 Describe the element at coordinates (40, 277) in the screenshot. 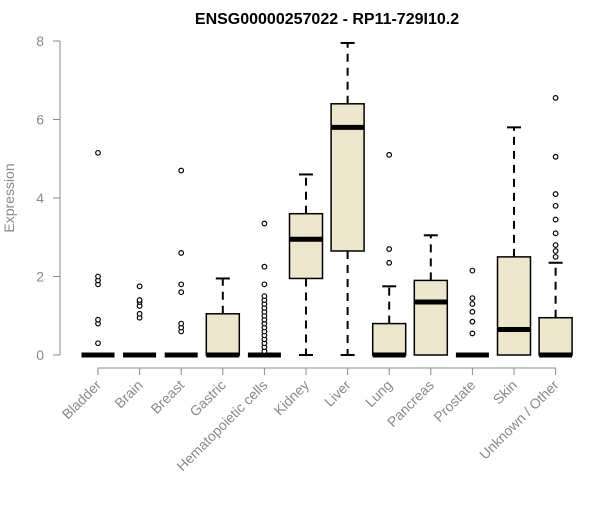

I see `y-tick-label: 2` at that location.